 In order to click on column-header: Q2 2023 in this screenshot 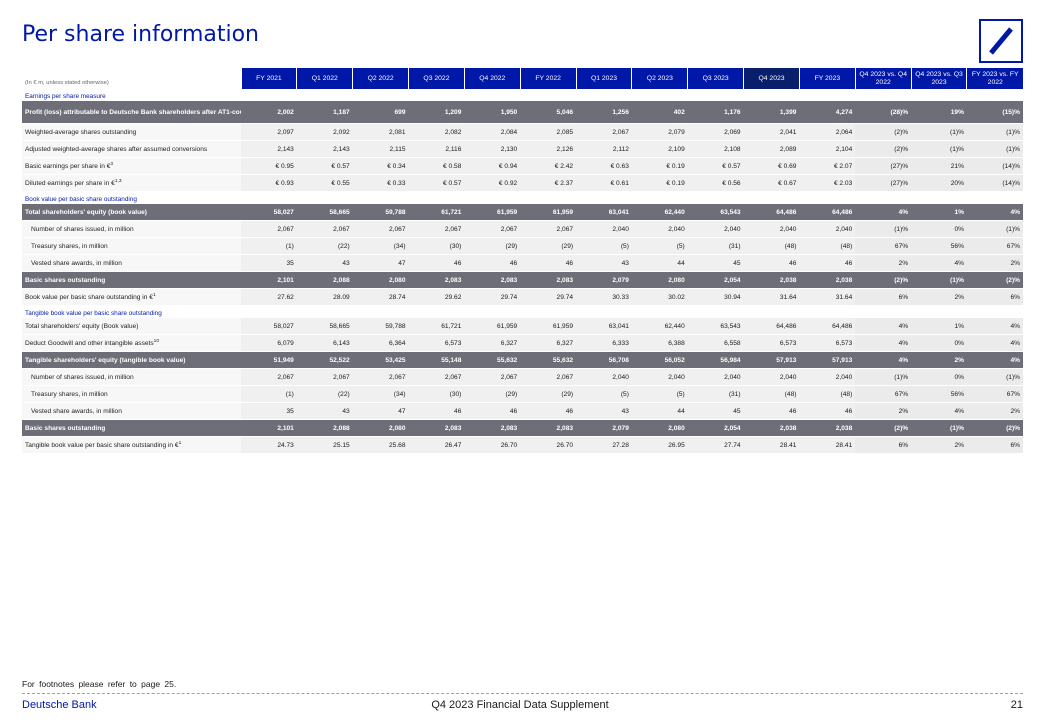, I will do `click(659, 78)`.